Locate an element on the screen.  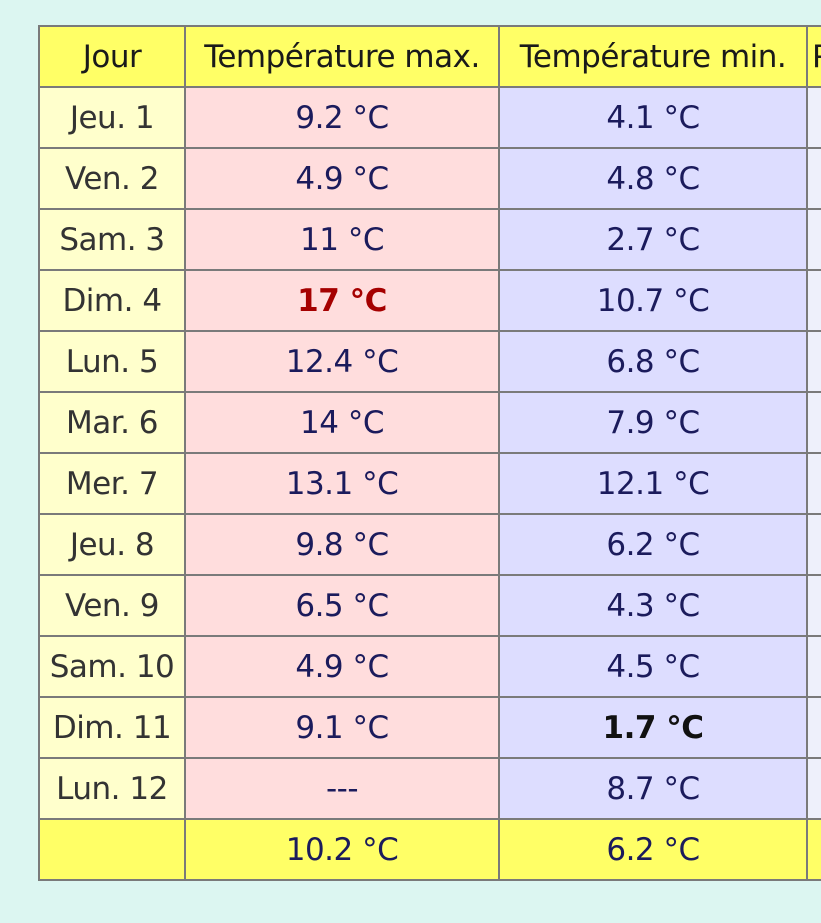
cell-text: 6.2 °C is located at coordinates (653, 544).